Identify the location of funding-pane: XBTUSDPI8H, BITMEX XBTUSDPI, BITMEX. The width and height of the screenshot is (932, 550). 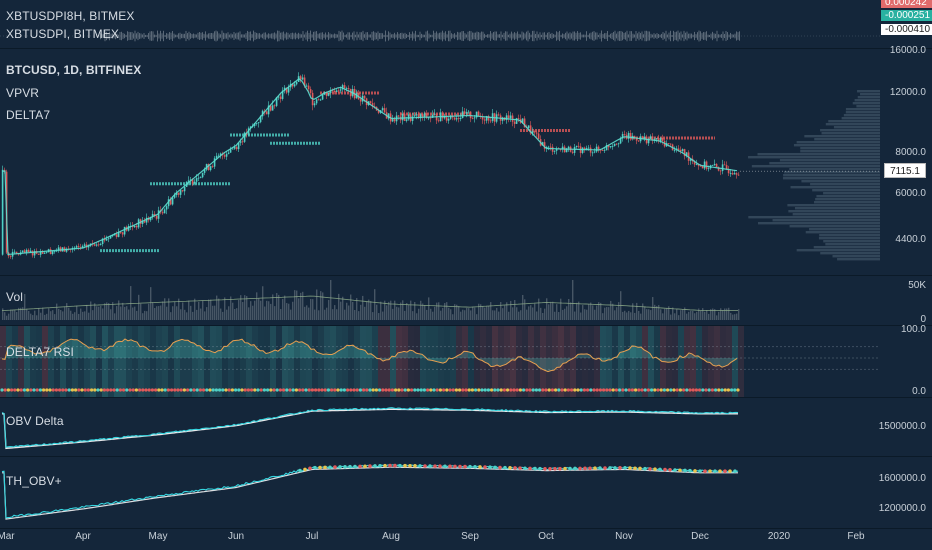
(440, 24).